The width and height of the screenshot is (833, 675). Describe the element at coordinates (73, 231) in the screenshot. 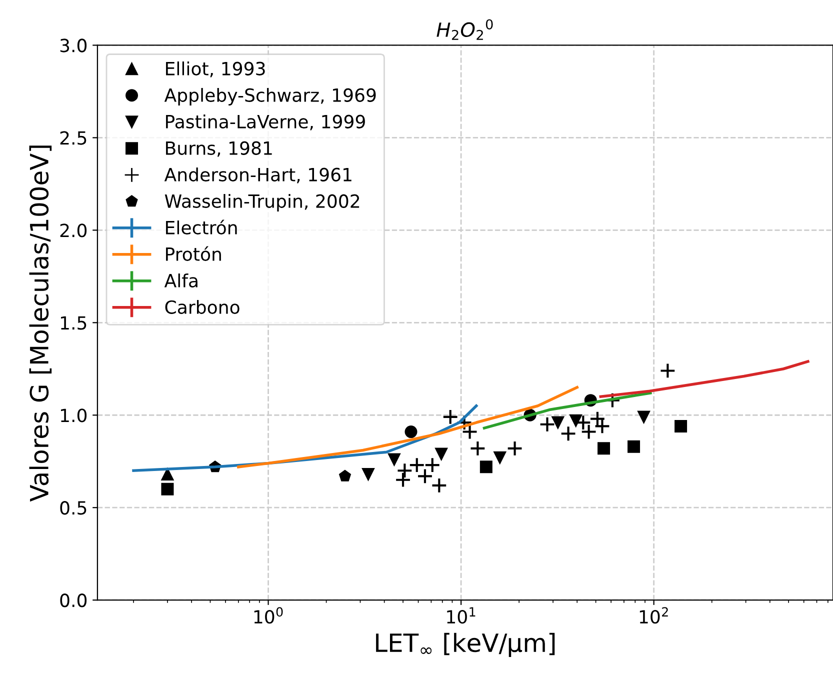

I see `y-tick-label: 2.0` at that location.